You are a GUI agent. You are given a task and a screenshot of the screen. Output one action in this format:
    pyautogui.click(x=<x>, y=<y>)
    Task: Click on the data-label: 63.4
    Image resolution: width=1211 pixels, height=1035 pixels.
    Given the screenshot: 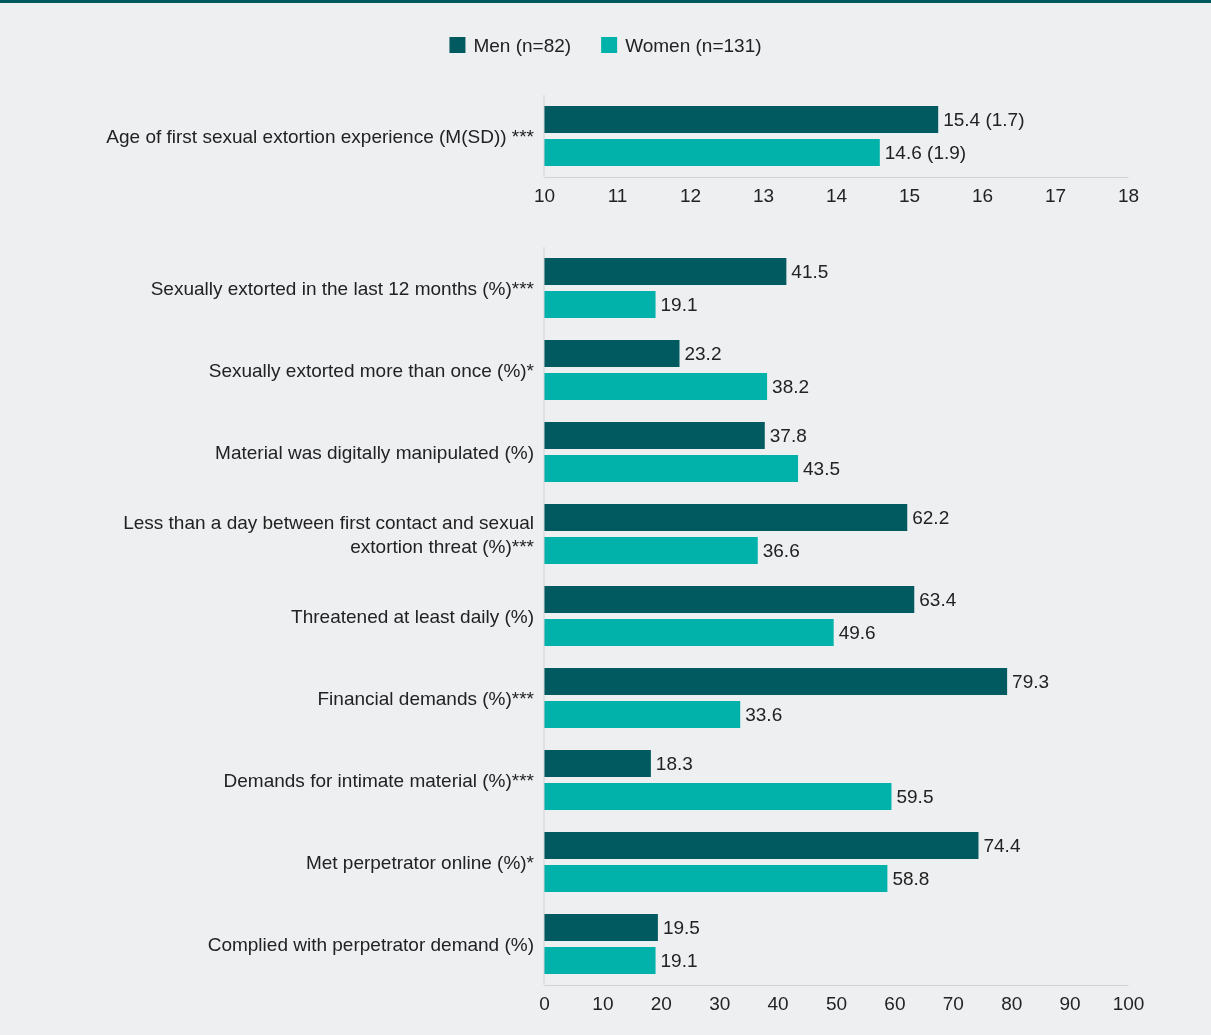 What is the action you would take?
    pyautogui.click(x=938, y=600)
    